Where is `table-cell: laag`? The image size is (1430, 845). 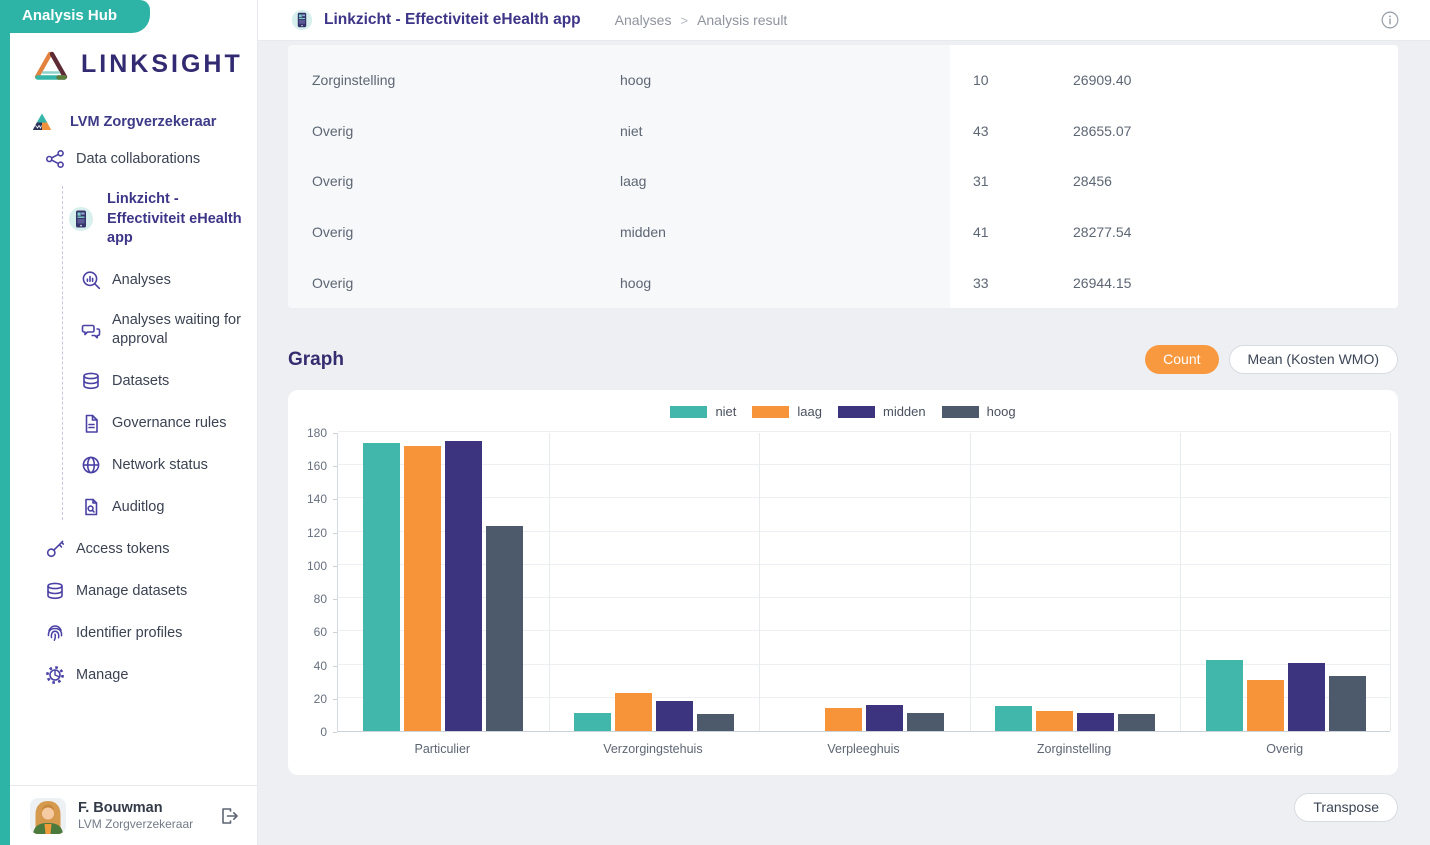 table-cell: laag is located at coordinates (633, 181).